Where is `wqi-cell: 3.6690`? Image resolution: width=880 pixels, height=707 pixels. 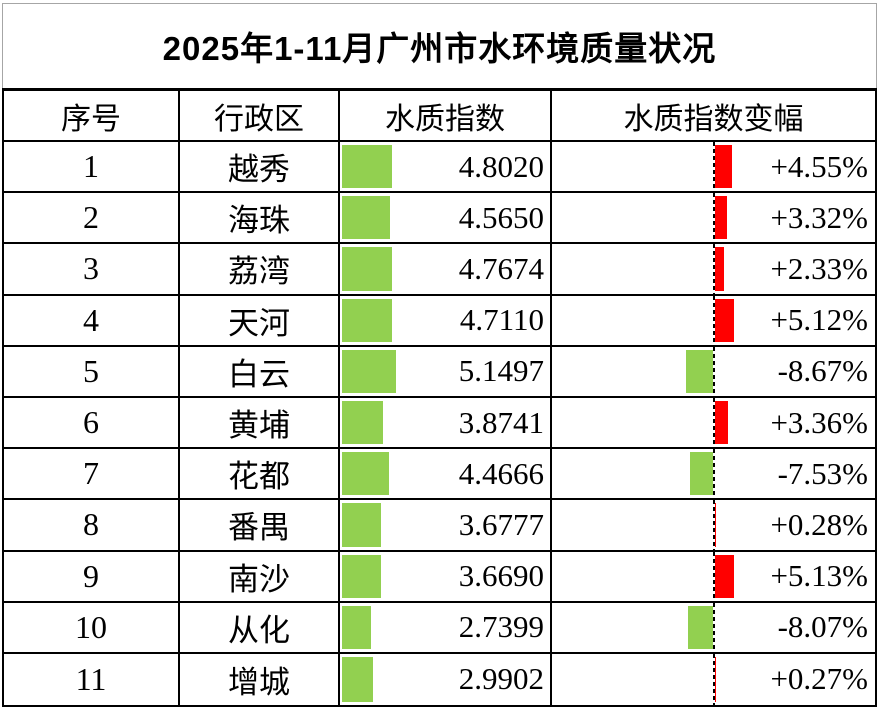
wqi-cell: 3.6690 is located at coordinates (446, 576).